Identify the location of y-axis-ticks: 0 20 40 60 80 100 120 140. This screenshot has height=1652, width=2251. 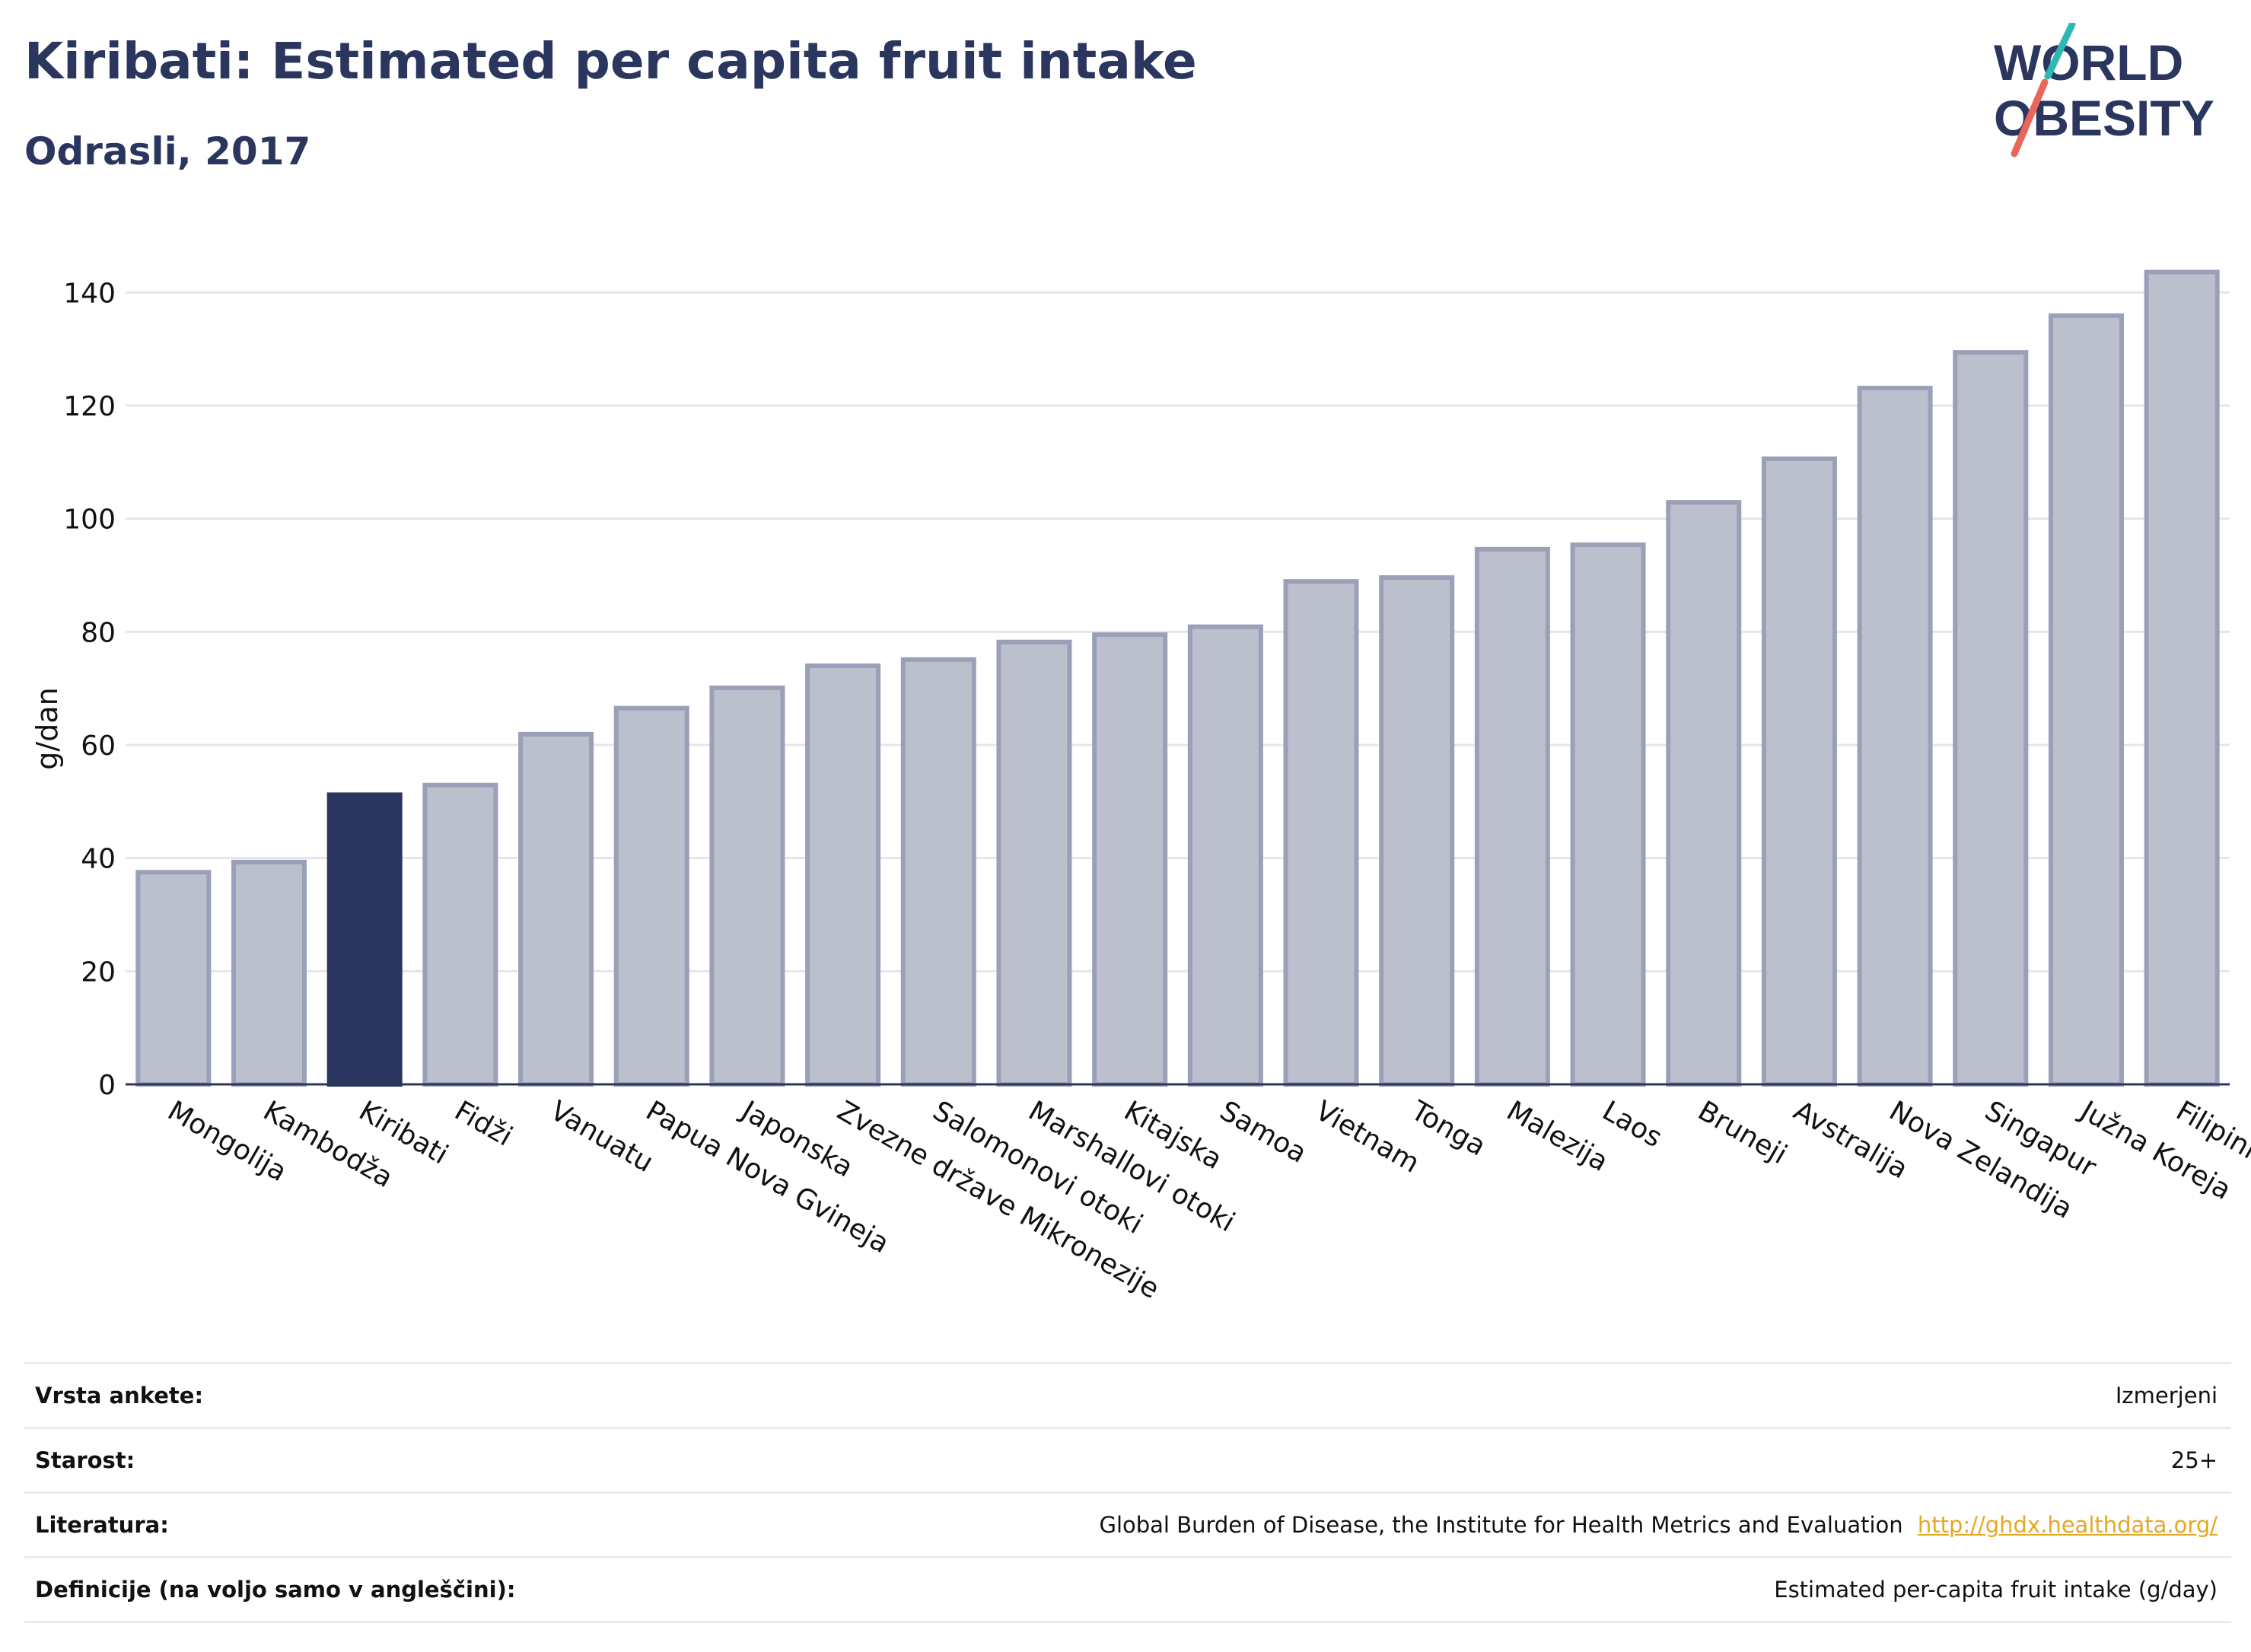
(89, 689).